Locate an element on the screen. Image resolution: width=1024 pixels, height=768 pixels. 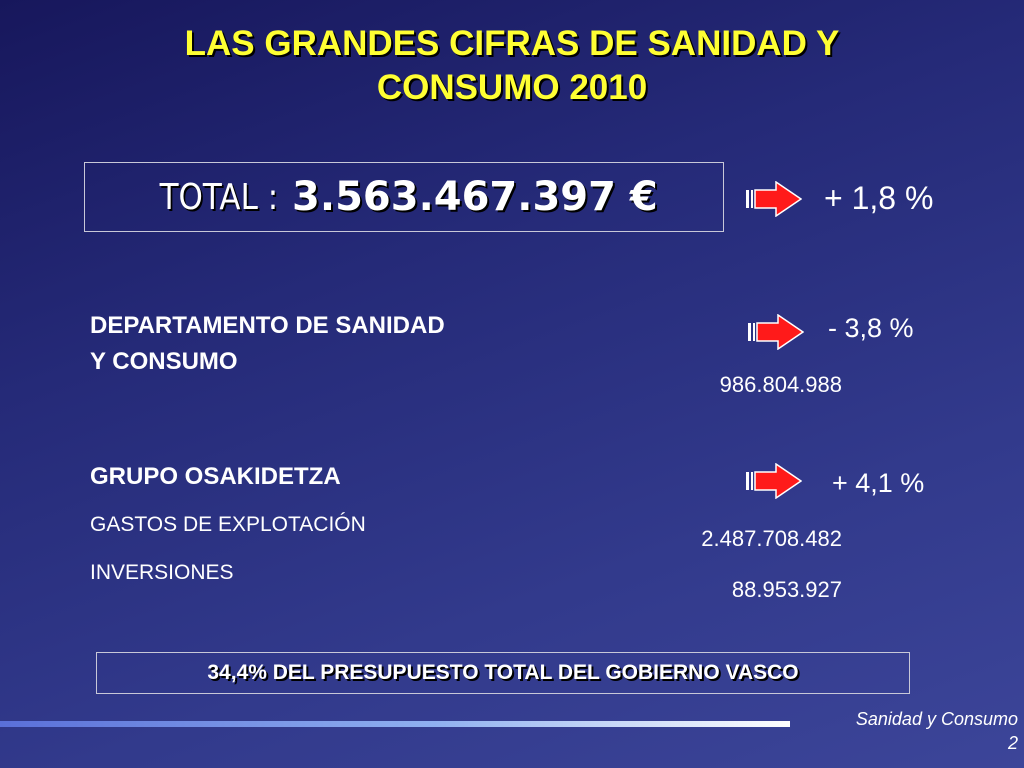
total-value: 3.563.467.397 € is located at coordinates (475, 197).